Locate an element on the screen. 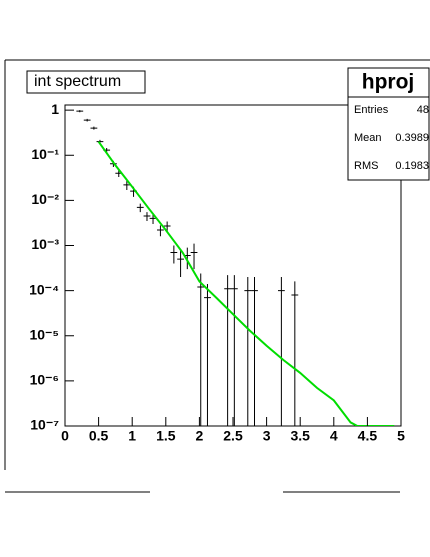 Image resolution: width=430 pixels, height=557 pixels. stats-value: 0.3989 is located at coordinates (412, 138).